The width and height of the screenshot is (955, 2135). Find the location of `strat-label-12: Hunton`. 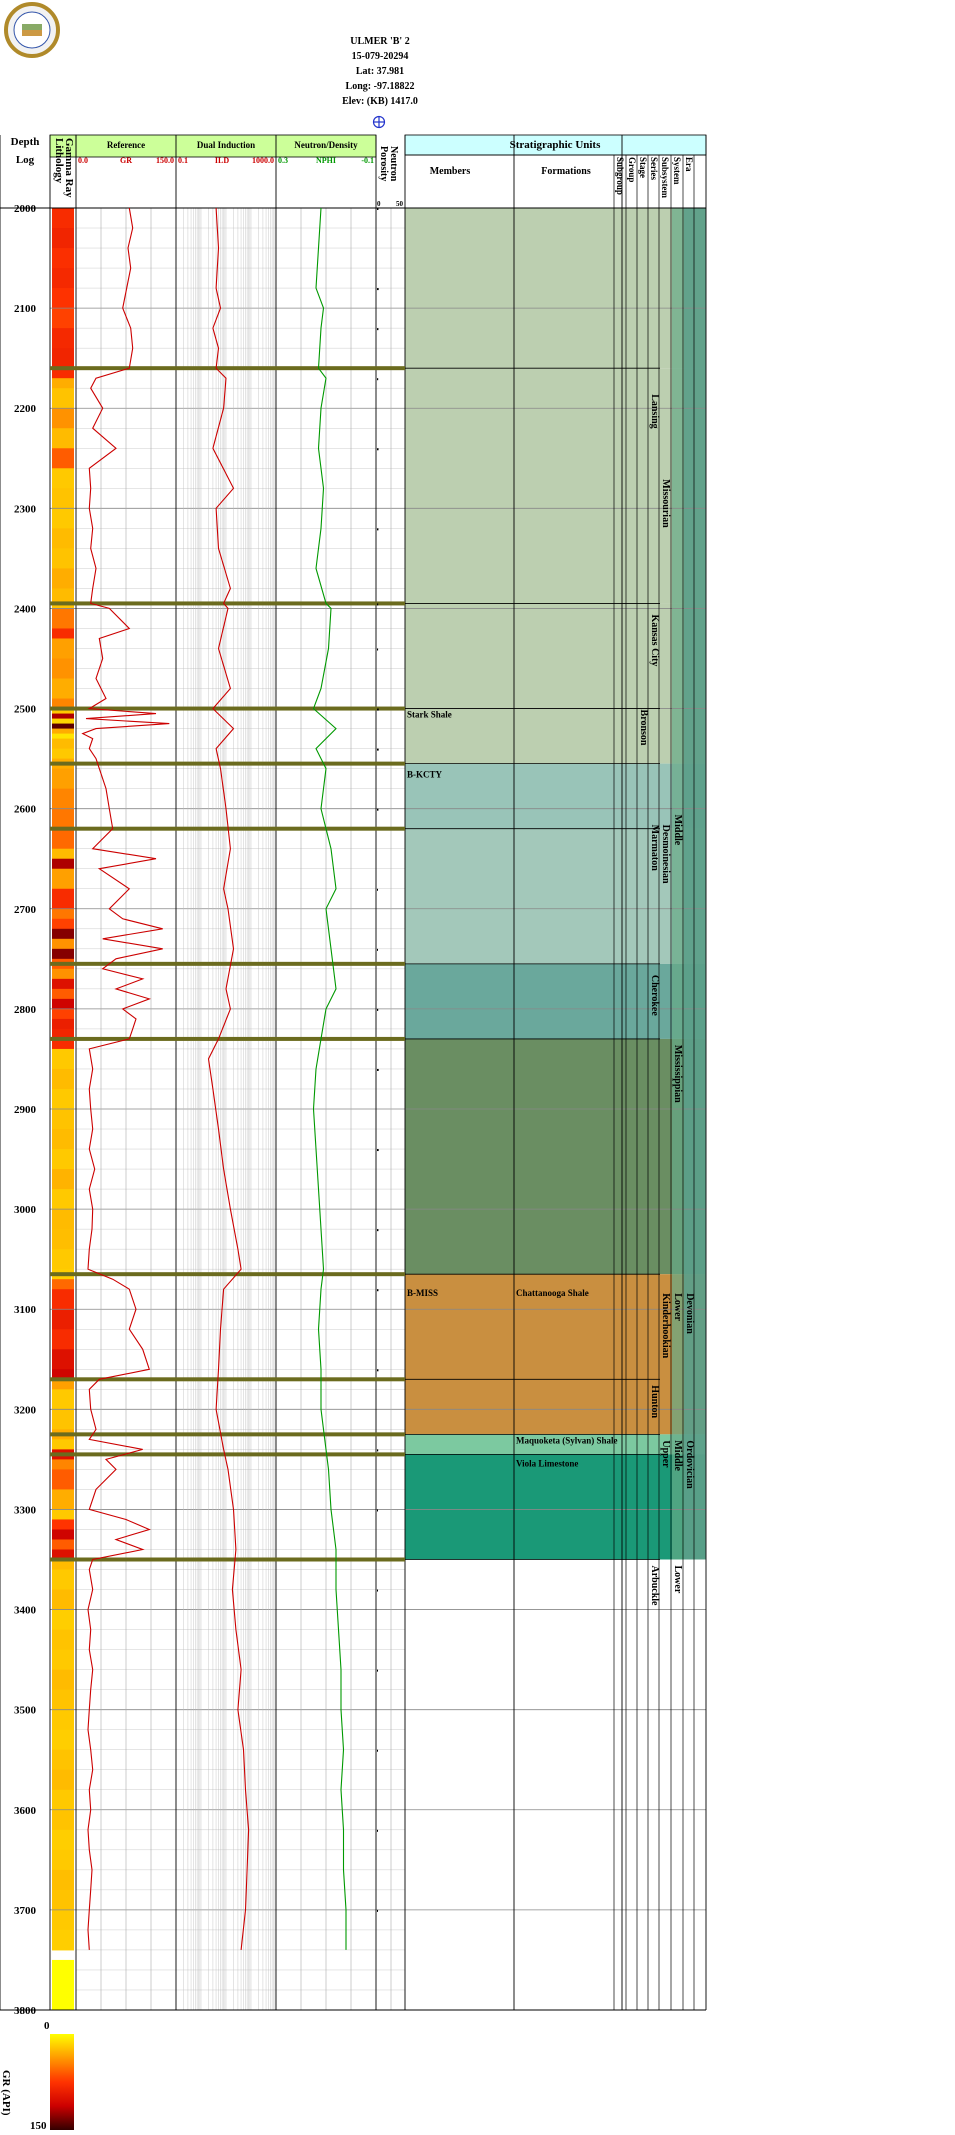

strat-label-12: Hunton is located at coordinates (654, 1401).